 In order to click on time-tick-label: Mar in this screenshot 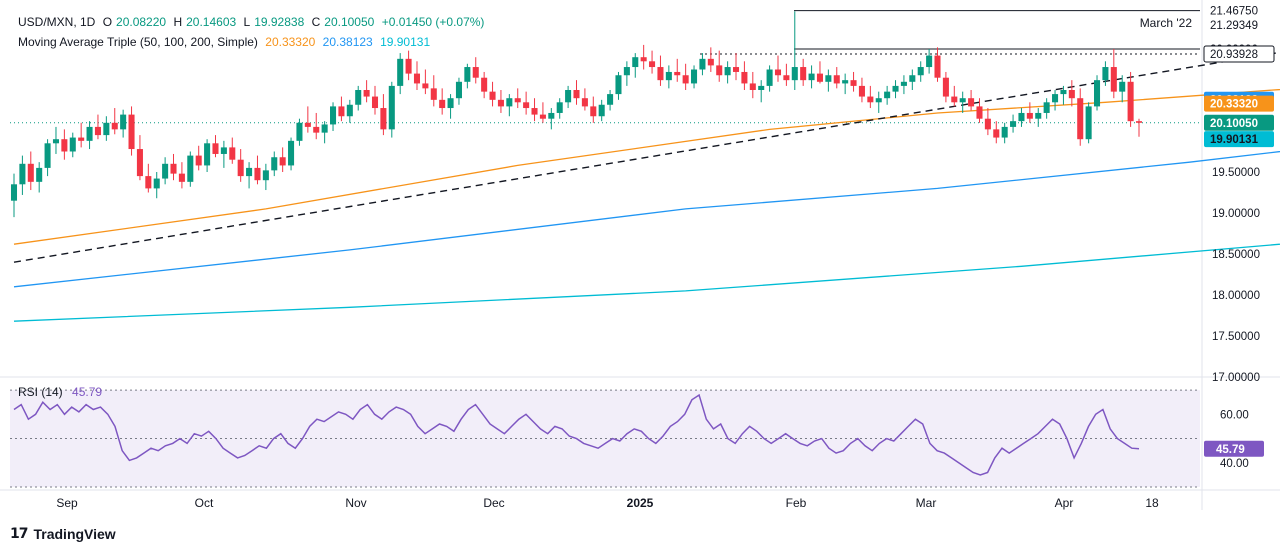, I will do `click(926, 503)`.